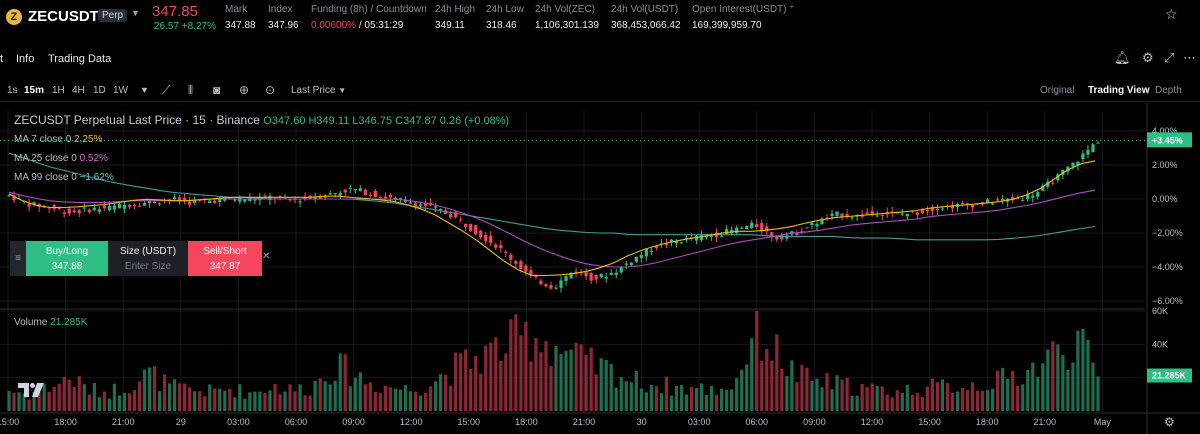 The height and width of the screenshot is (434, 1200). I want to click on ma7-legend: MA 7 close 0 2.25%, so click(58, 139).